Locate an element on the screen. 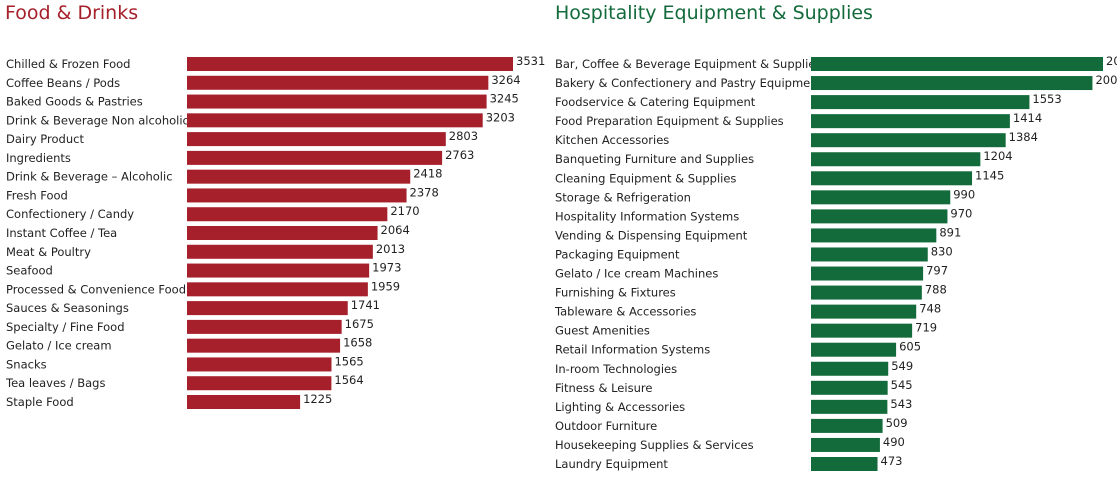 This screenshot has height=479, width=1117. food-category-label: Coffee Beans / Pods is located at coordinates (63, 83).